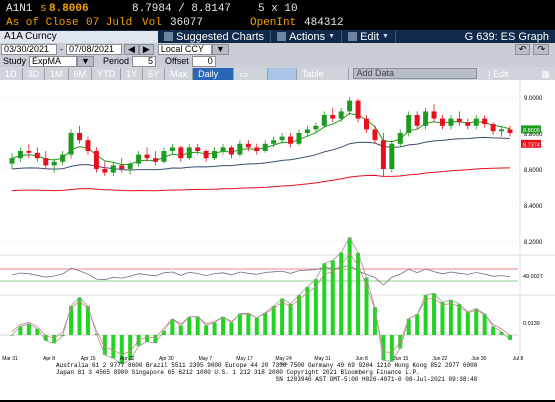  What do you see at coordinates (57, 73) in the screenshot?
I see `period-1m: 1M` at bounding box center [57, 73].